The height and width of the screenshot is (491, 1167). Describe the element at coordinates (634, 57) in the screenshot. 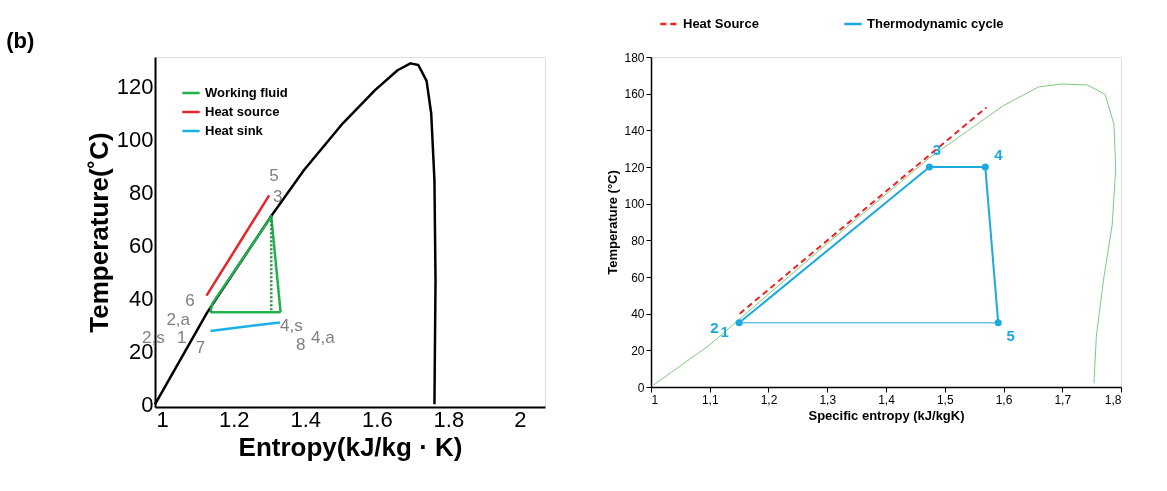

I see `y-tick-label: 180` at that location.